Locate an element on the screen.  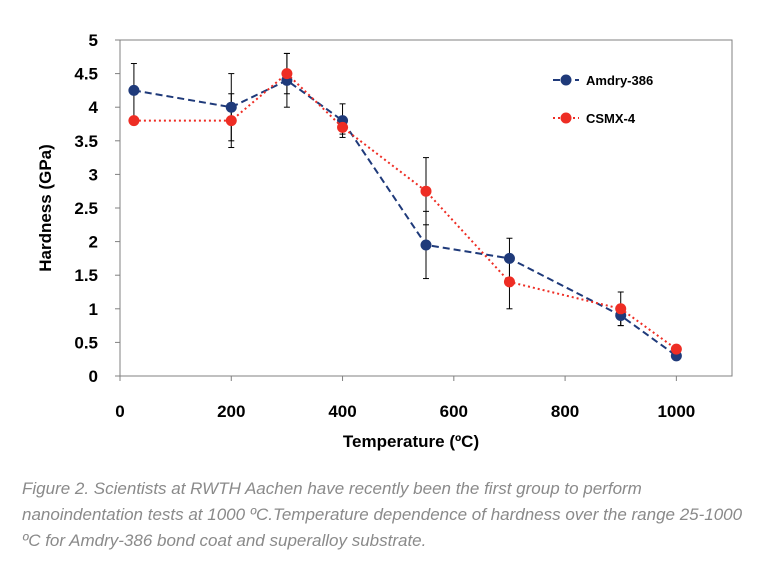
y-tick-label: 5 is located at coordinates (93, 40).